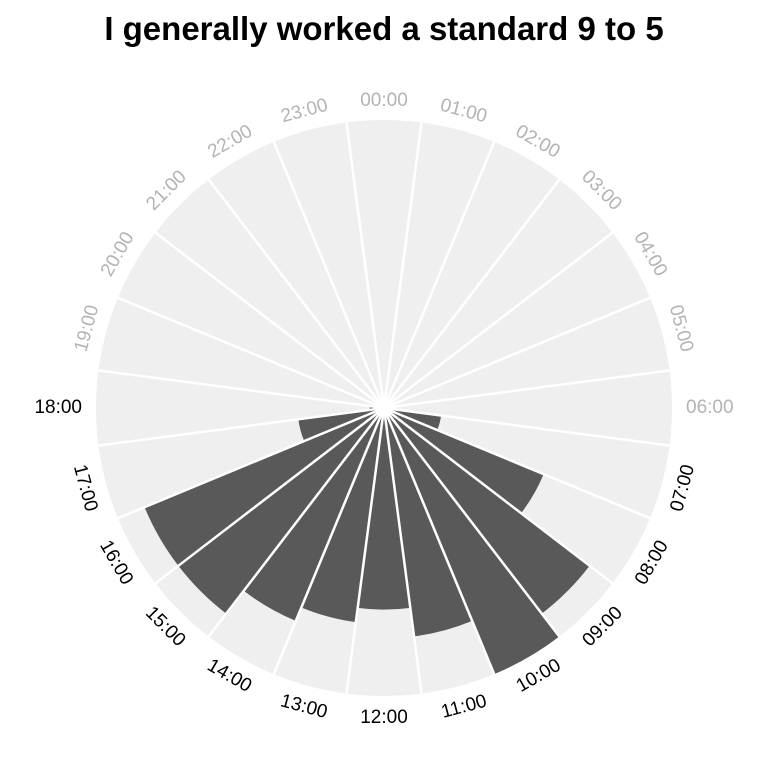  I want to click on chart-title: I generally worked a standard 9 to 5, so click(384, 28).